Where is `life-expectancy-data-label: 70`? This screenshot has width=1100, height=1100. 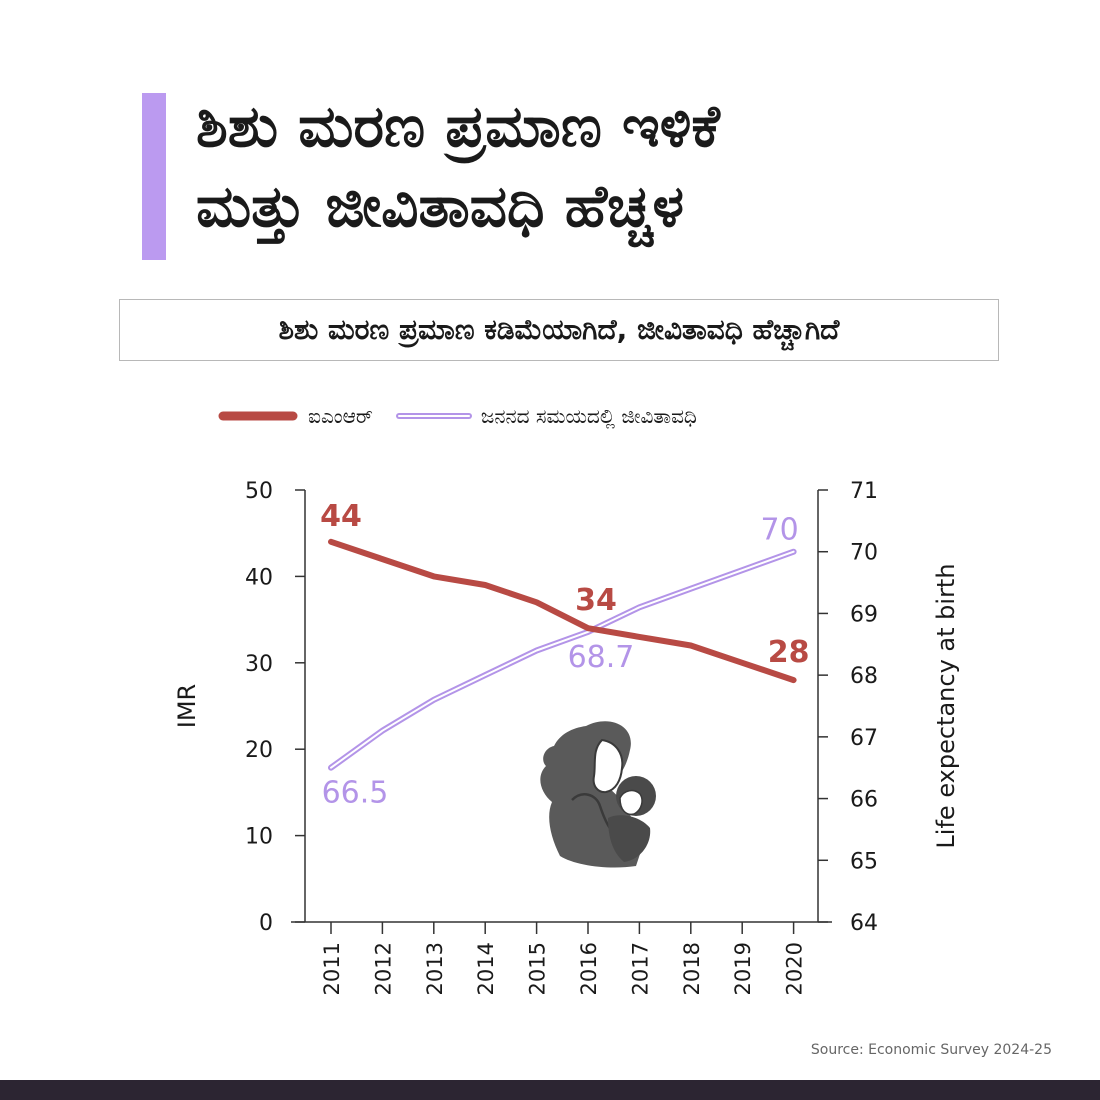
life-expectancy-data-label: 70 is located at coordinates (780, 530).